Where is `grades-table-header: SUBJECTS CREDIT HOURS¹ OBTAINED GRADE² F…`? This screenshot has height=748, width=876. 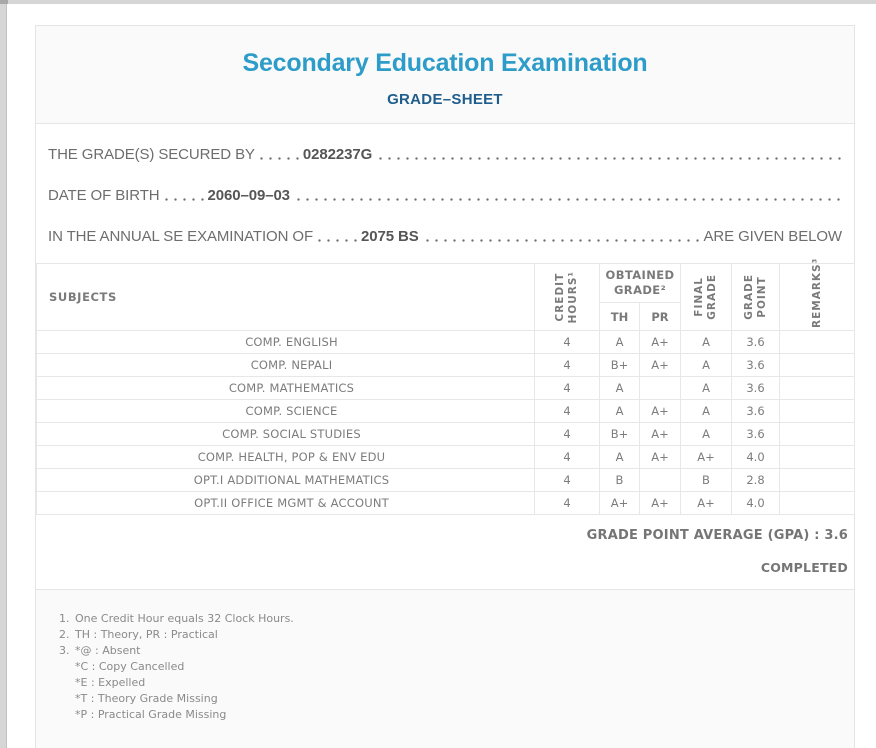 grades-table-header: SUBJECTS CREDIT HOURS¹ OBTAINED GRADE² F… is located at coordinates (445, 294).